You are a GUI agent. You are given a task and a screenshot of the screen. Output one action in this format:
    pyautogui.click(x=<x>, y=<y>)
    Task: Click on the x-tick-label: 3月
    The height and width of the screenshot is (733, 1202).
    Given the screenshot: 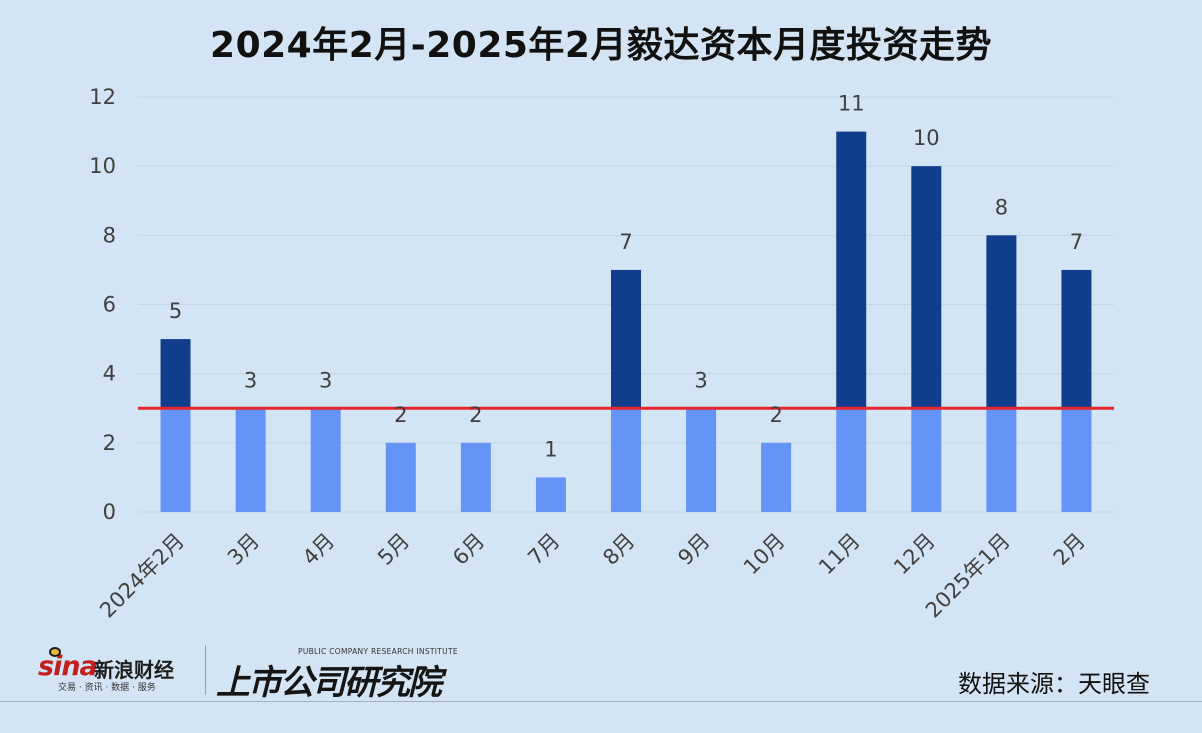 What is the action you would take?
    pyautogui.click(x=243, y=549)
    